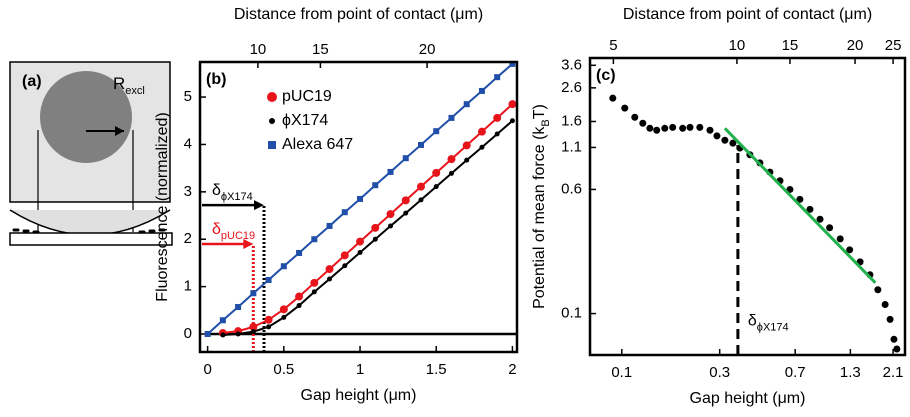 The width and height of the screenshot is (910, 417). I want to click on y-tick-label: 3.6, so click(571, 64).